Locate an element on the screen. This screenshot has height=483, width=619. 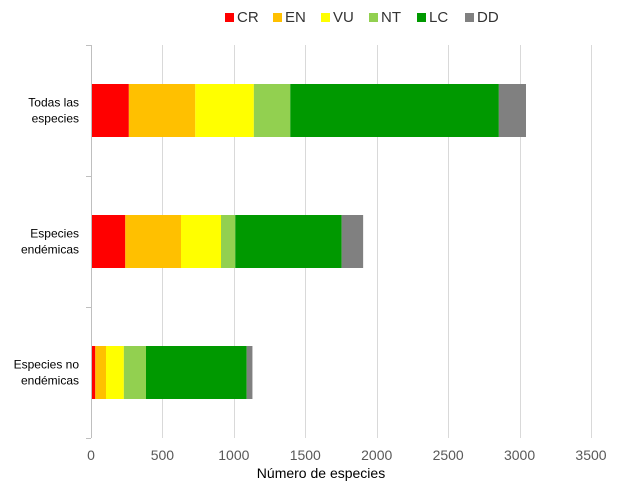
category-label-1: Especies endémicas is located at coordinates (50, 242).